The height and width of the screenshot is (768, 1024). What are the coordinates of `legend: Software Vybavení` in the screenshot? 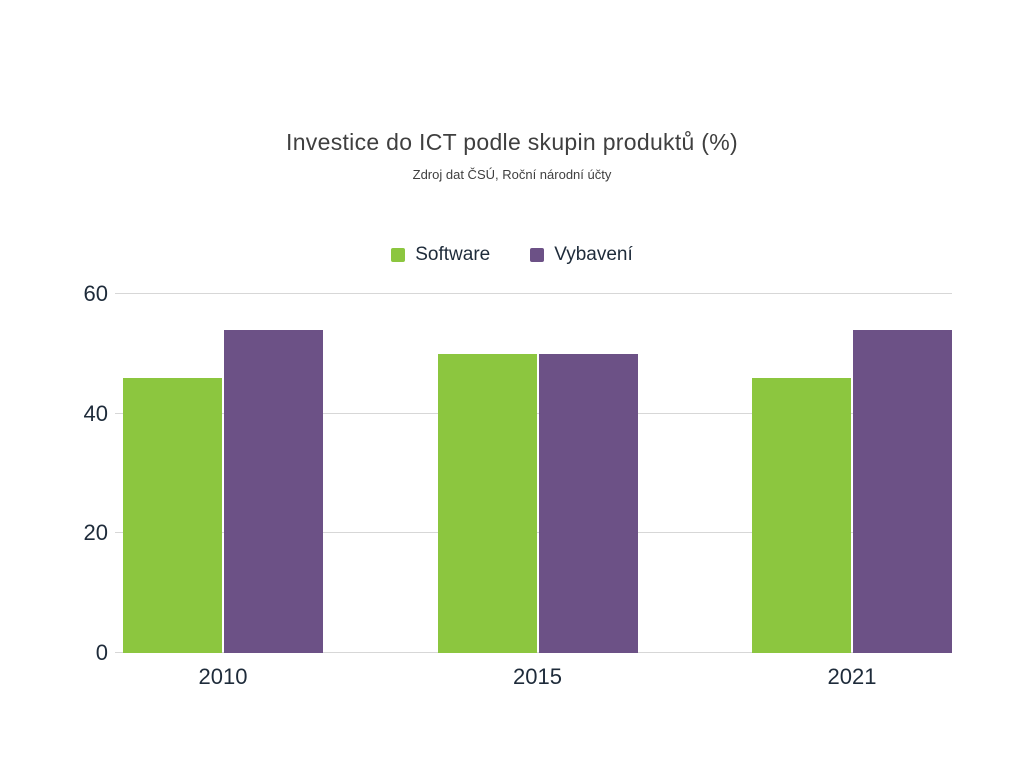 It's located at (512, 255).